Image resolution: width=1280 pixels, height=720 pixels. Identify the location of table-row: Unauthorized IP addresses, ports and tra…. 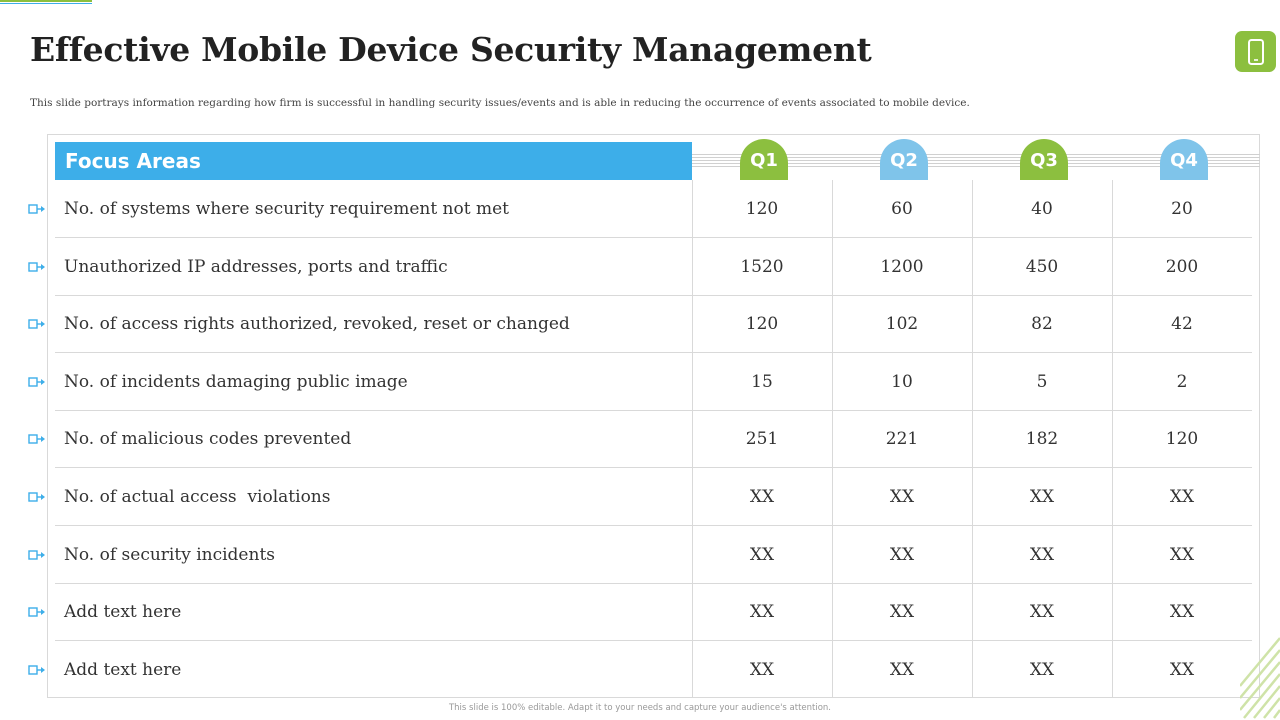
(640, 267).